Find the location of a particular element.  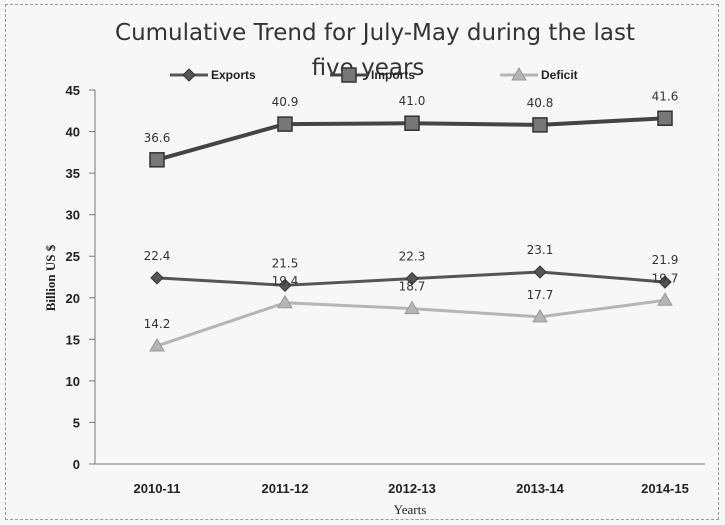

legend-label-exports: Exports is located at coordinates (233, 75).